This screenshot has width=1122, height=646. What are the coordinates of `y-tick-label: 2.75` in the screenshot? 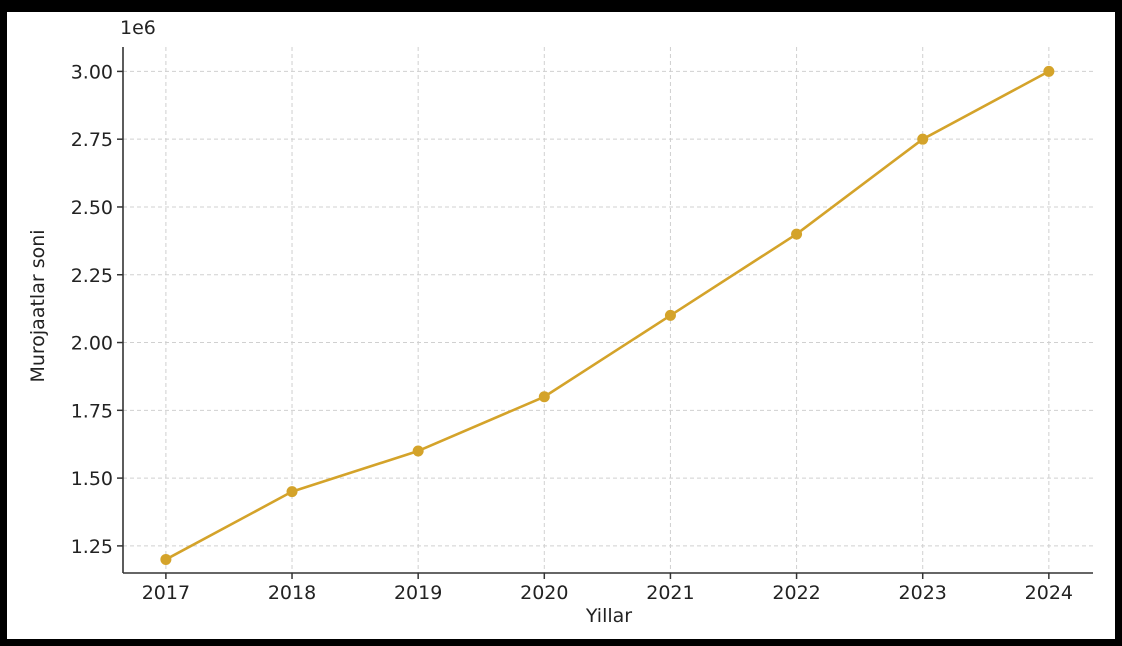 It's located at (92, 140).